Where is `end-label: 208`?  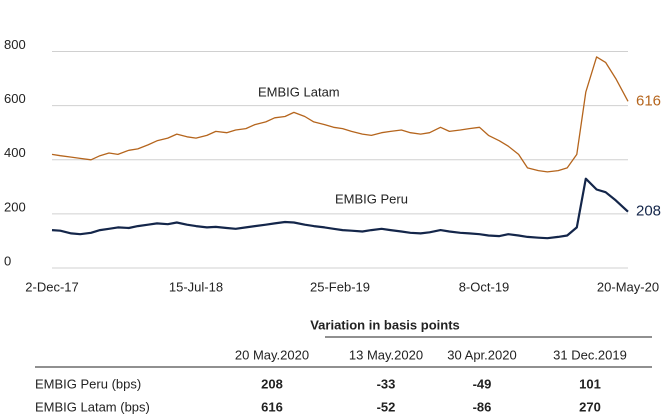
end-label: 208 is located at coordinates (648, 211).